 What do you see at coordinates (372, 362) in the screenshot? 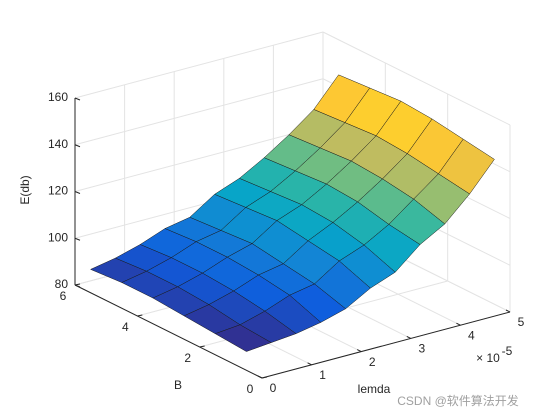
I see `x-tick-label: 2` at bounding box center [372, 362].